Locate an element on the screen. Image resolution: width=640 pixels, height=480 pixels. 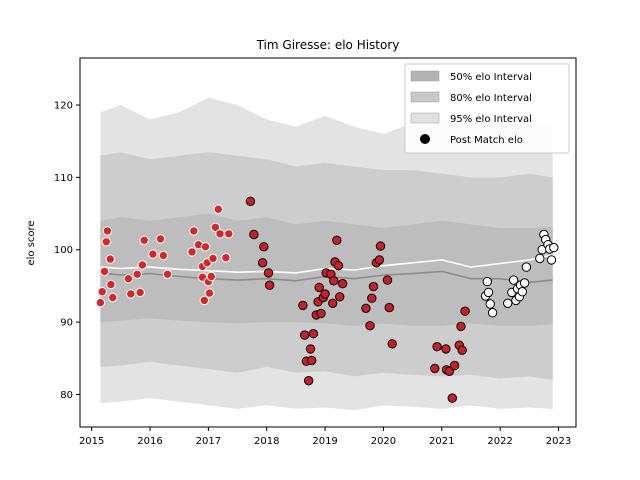
x-tick-label: 2023 is located at coordinates (558, 441).